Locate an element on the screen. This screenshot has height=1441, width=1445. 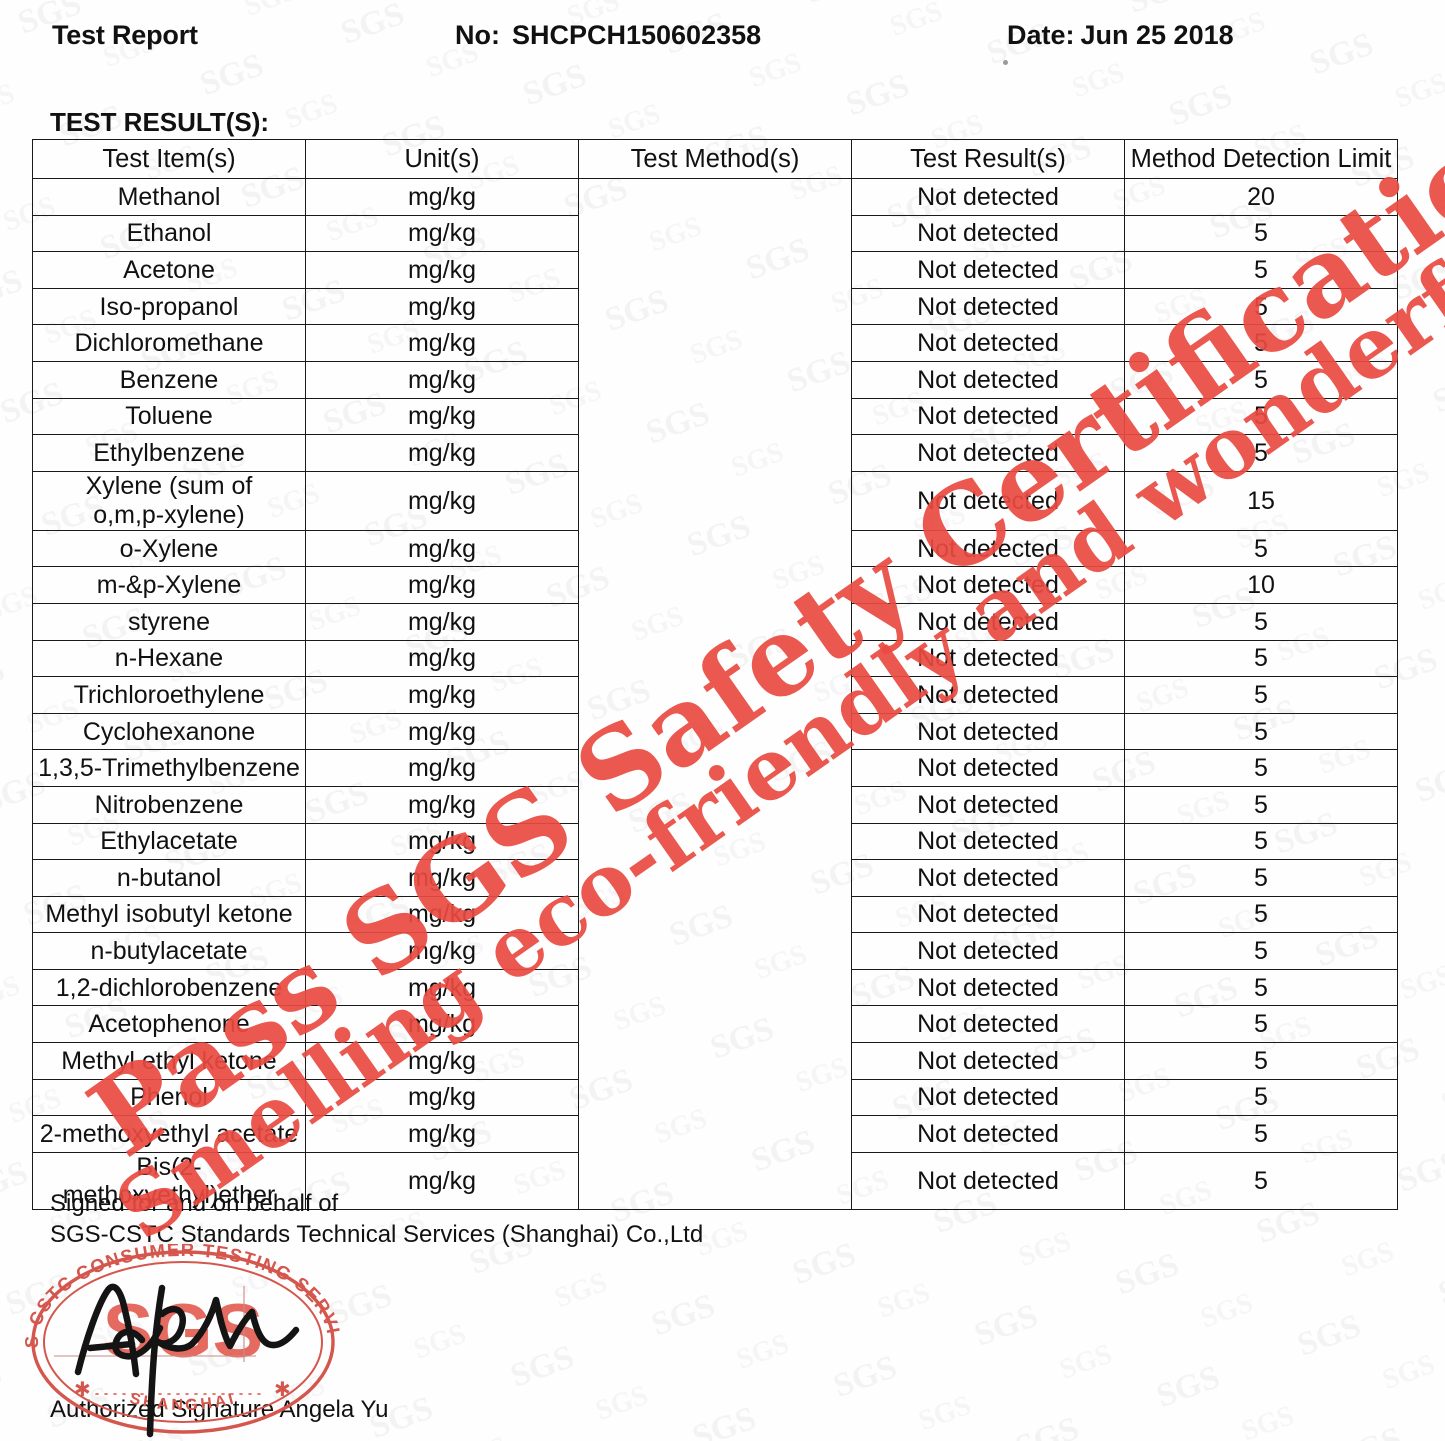
cell-test-item: styrene is located at coordinates (169, 621).